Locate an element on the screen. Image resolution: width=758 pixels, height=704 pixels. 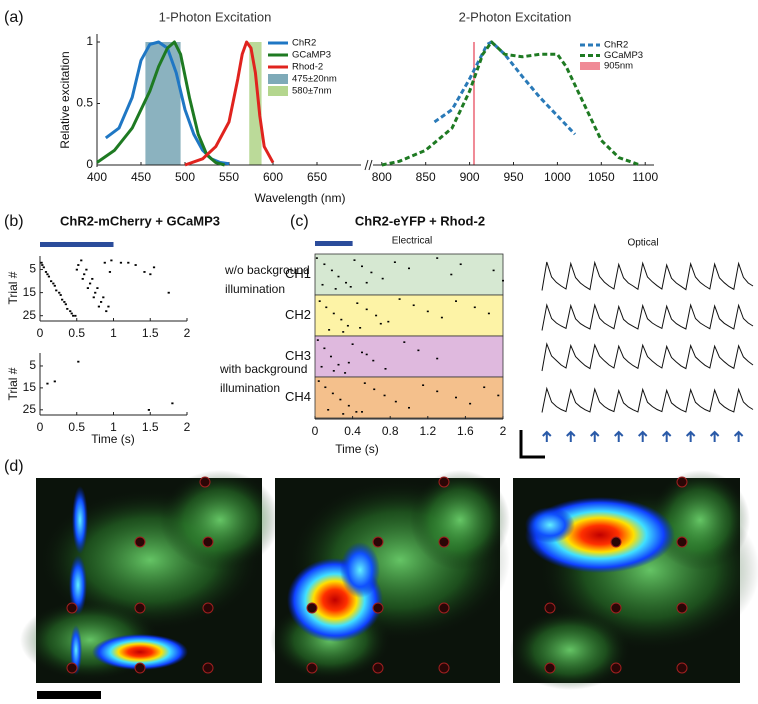
channel-label: CH2 is located at coordinates (298, 314).